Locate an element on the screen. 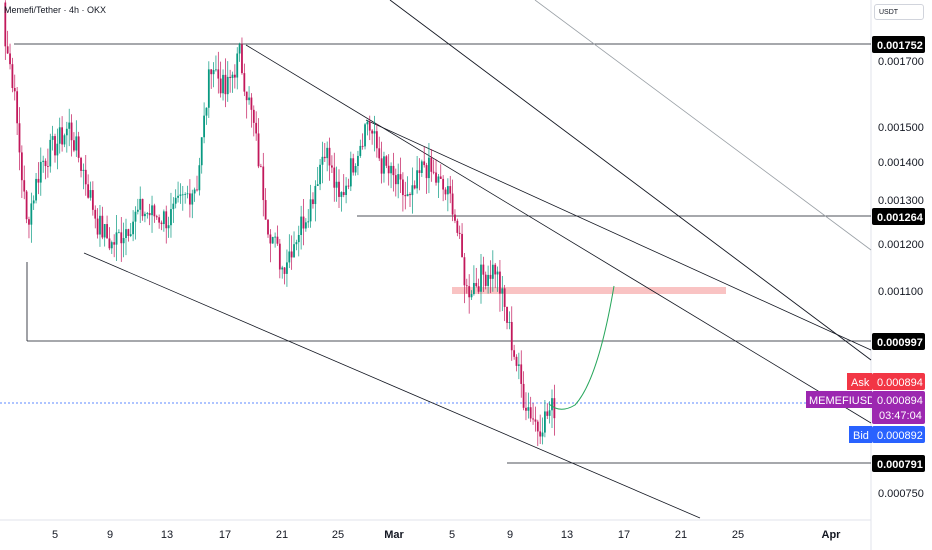  bid-value: 0.000892 is located at coordinates (900, 436).